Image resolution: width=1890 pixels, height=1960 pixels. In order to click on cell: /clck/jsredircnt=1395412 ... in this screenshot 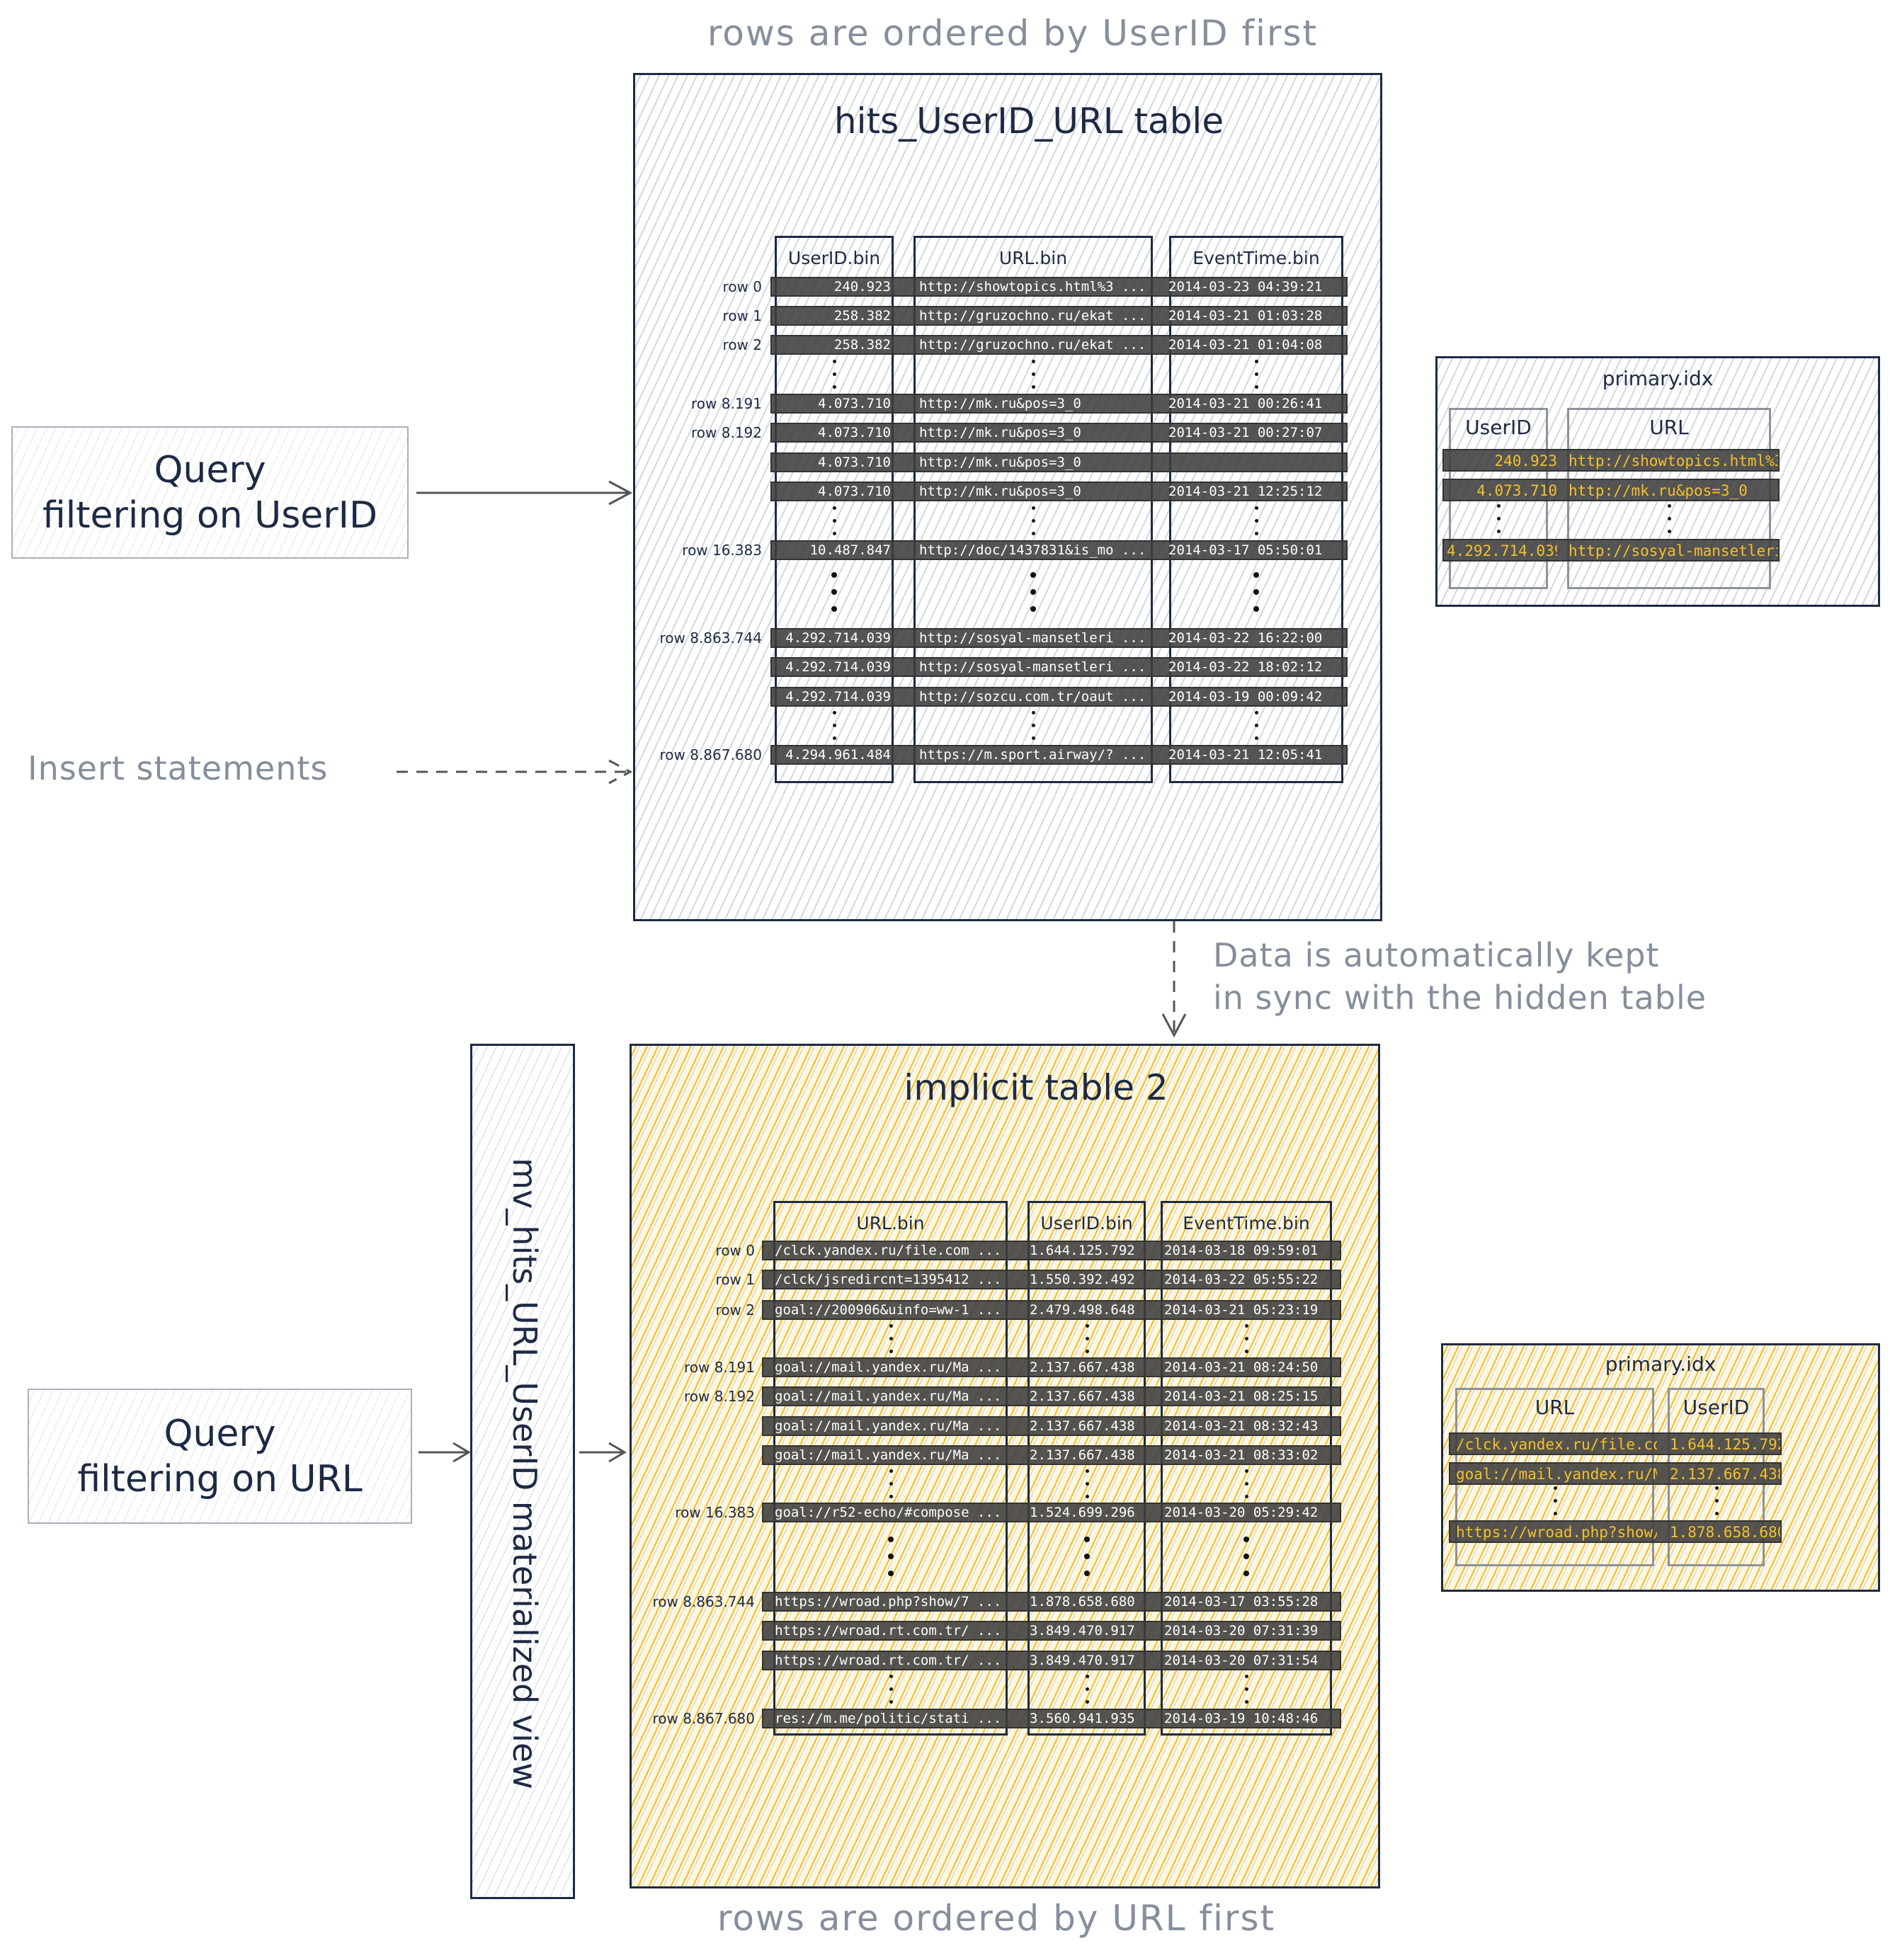, I will do `click(888, 1279)`.